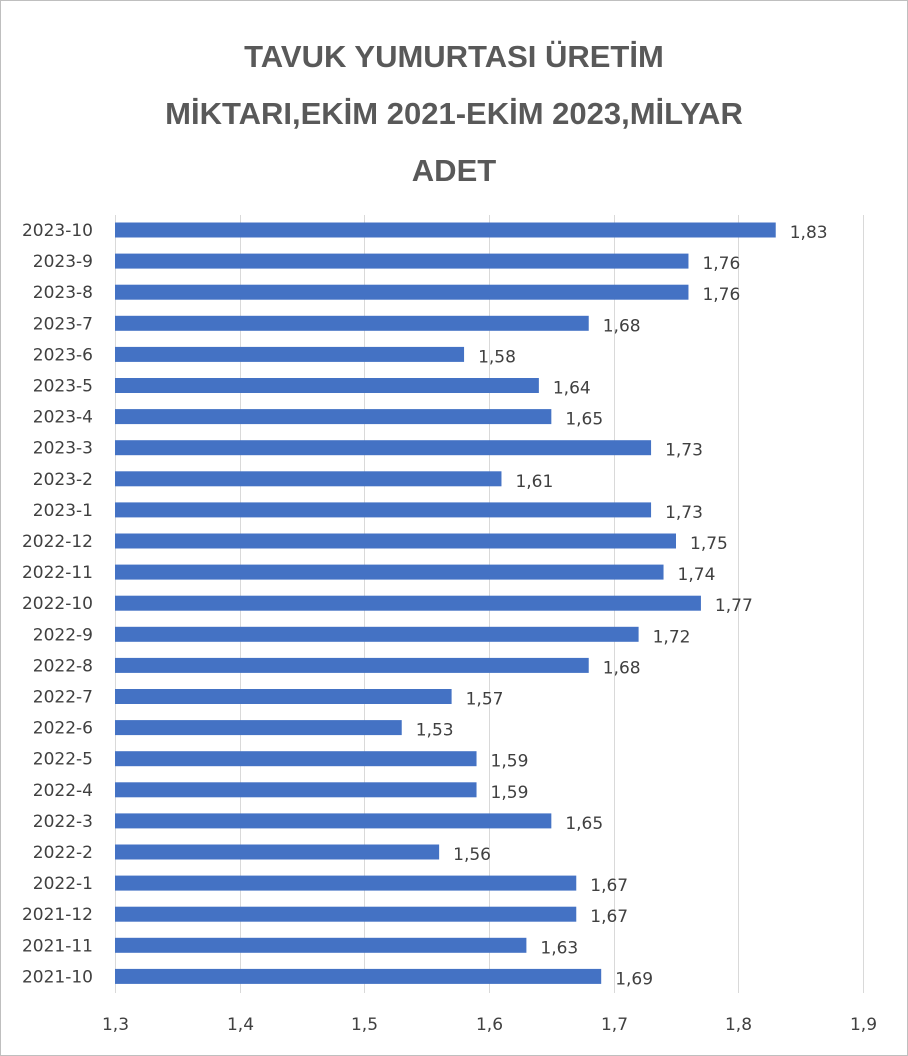  What do you see at coordinates (497, 357) in the screenshot?
I see `data-label: 1,58` at bounding box center [497, 357].